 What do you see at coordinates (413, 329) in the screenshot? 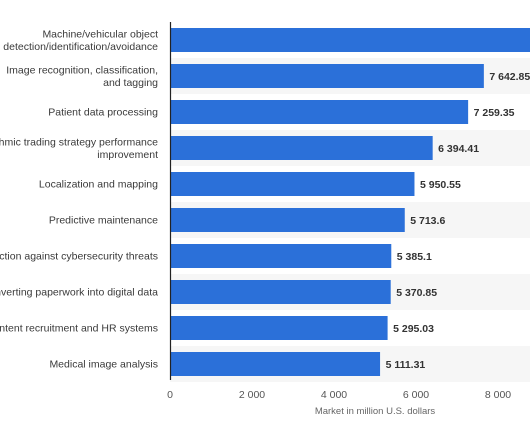
I see `value-label: 5 295.03` at bounding box center [413, 329].